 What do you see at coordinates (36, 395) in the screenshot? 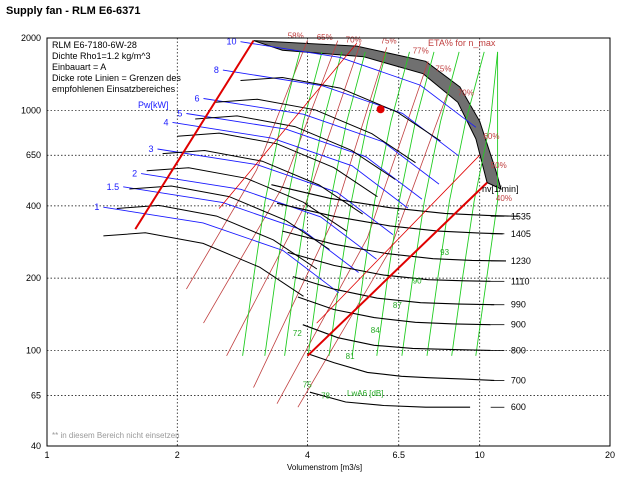
I see `y-tick-label: 65` at bounding box center [36, 395].